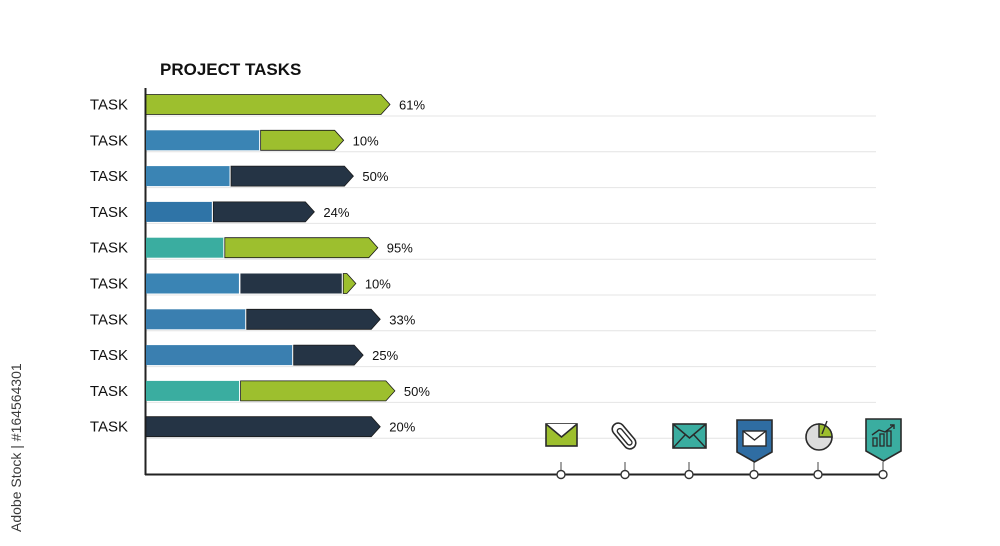 The image size is (1000, 546). I want to click on value-label: 20%, so click(402, 427).